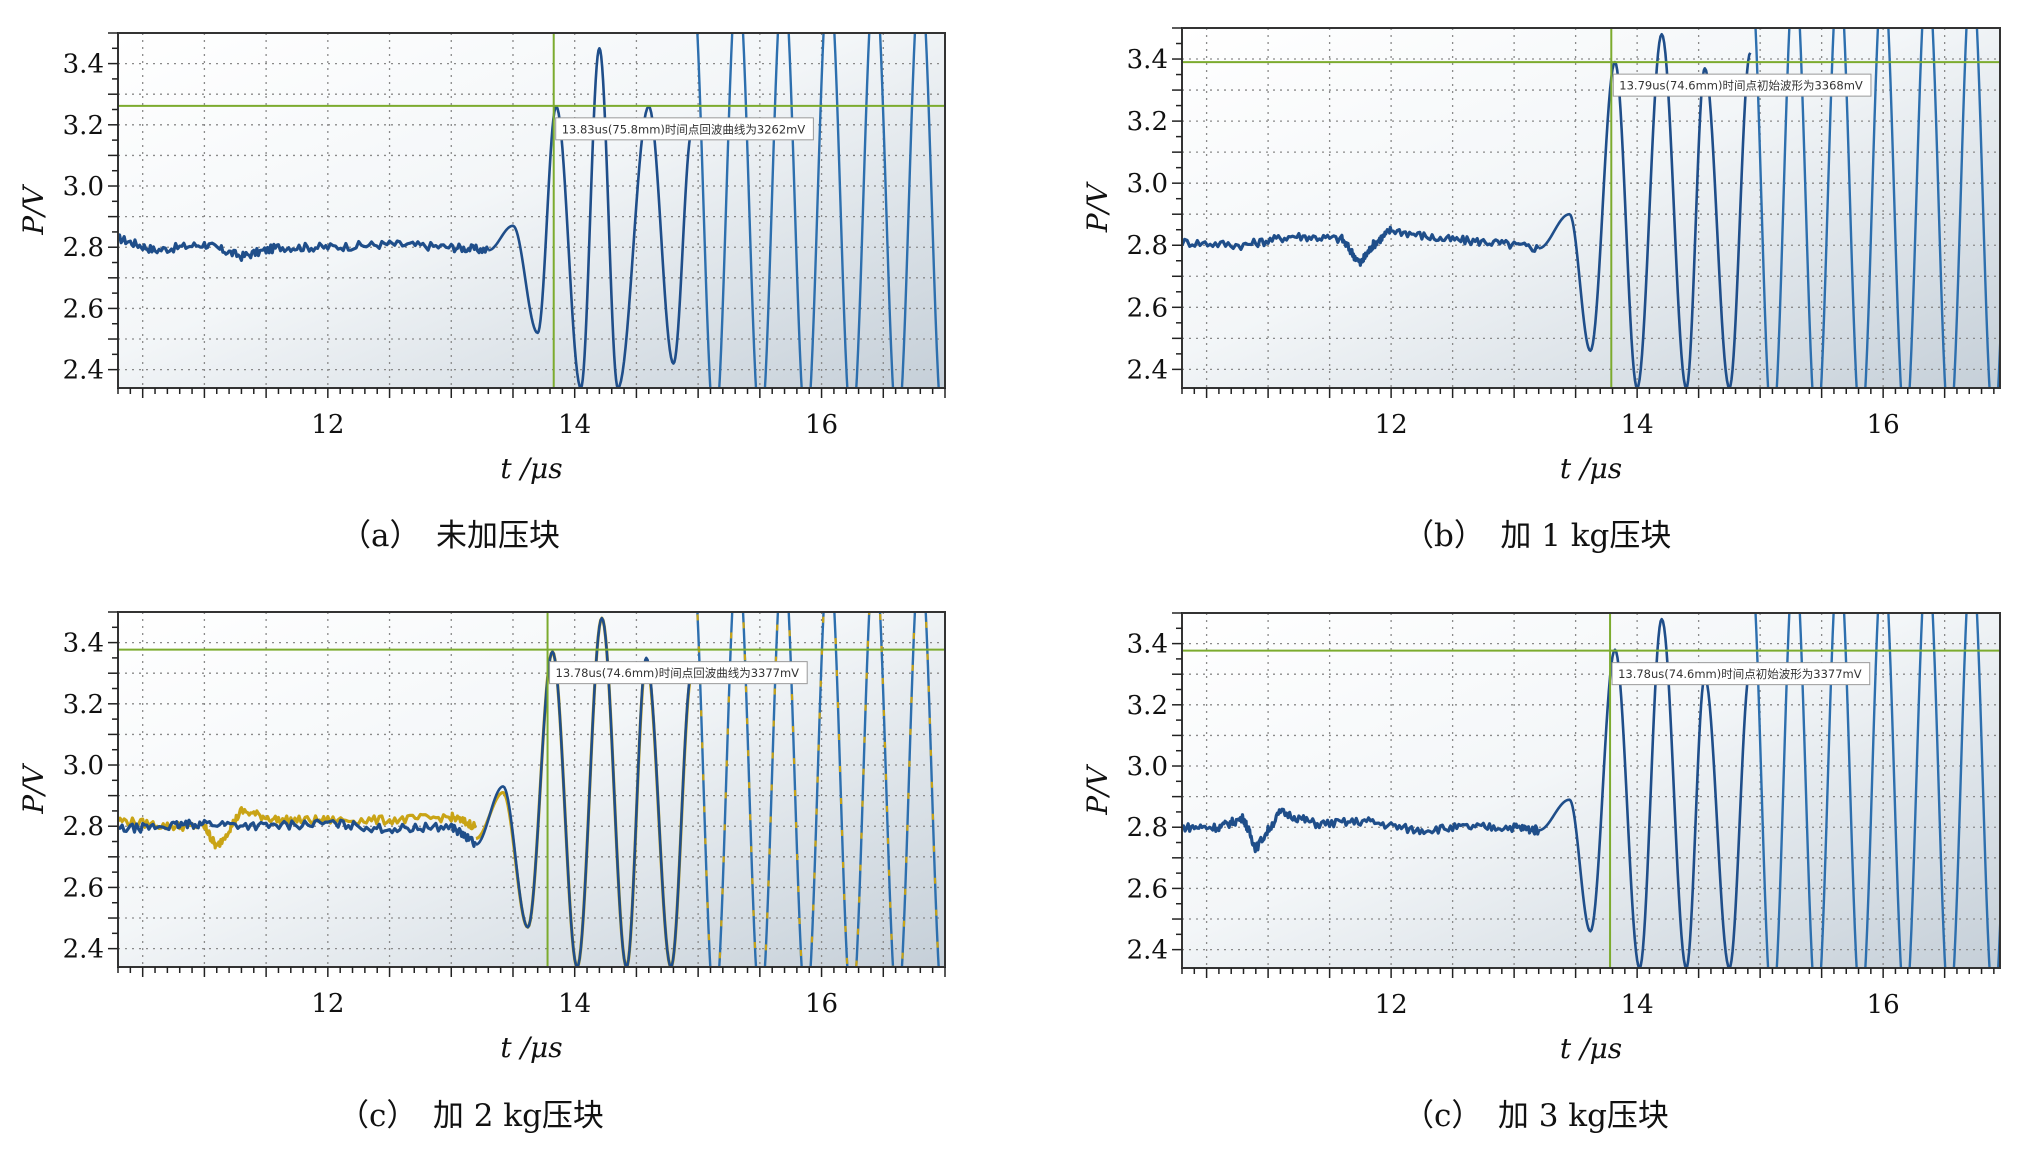 The width and height of the screenshot is (2020, 1149). I want to click on annotation-text: 13.79us(74.6mm)时间点初始波形为3368mV, so click(1741, 86).